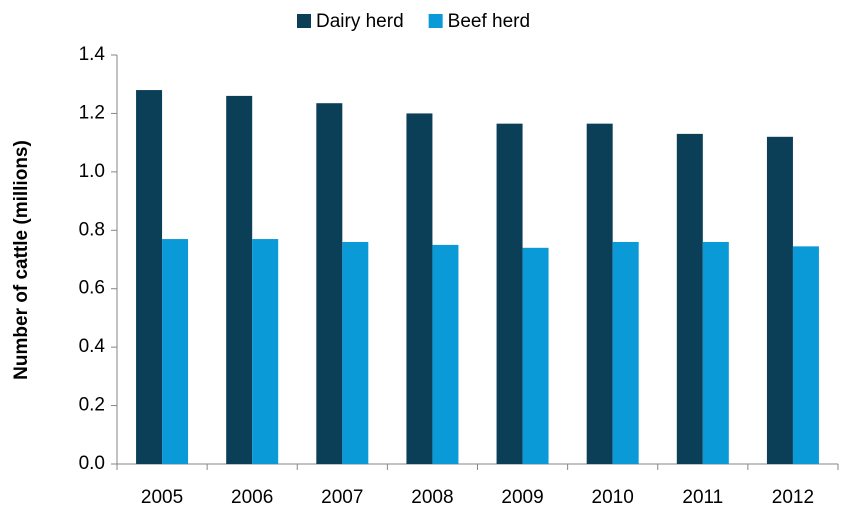  Describe the element at coordinates (92, 463) in the screenshot. I see `y-tick-label: 0.0` at that location.